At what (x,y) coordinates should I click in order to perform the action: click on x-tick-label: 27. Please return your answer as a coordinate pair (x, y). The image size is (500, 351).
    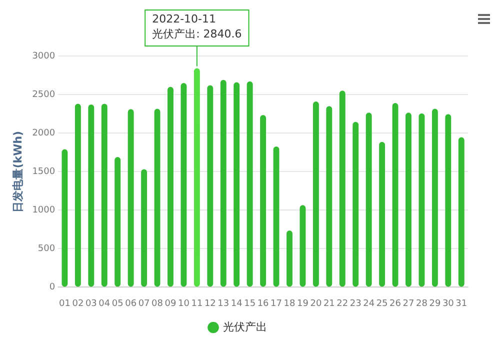
    Looking at the image, I should click on (408, 303).